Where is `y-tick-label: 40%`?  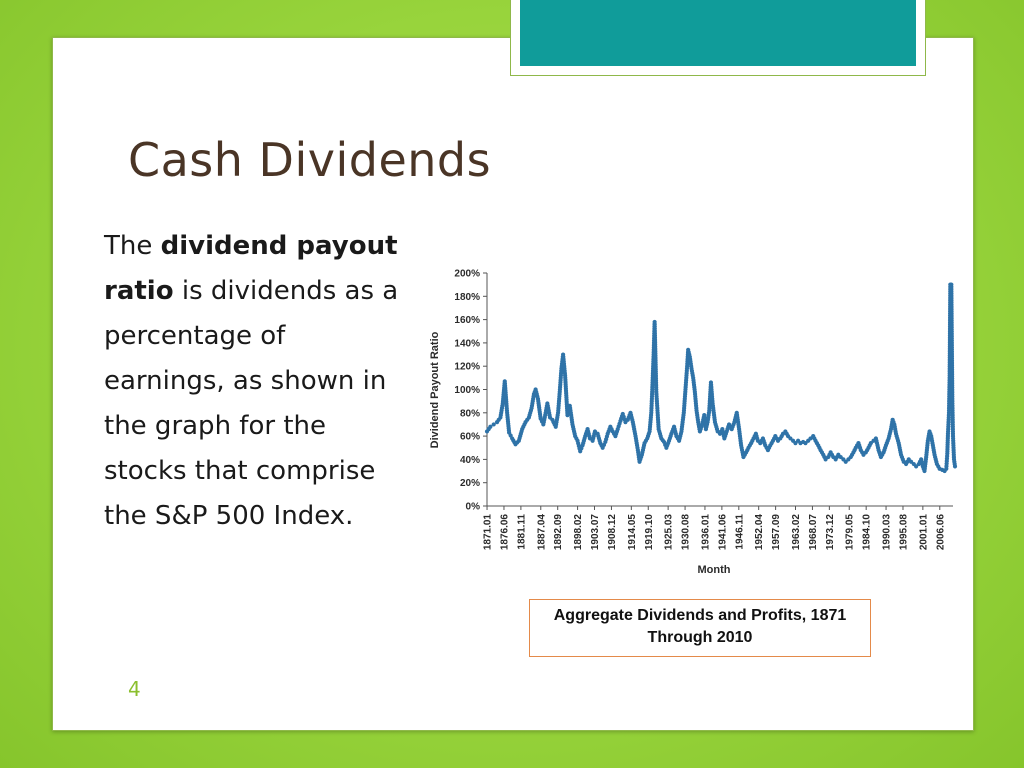 y-tick-label: 40% is located at coordinates (470, 460).